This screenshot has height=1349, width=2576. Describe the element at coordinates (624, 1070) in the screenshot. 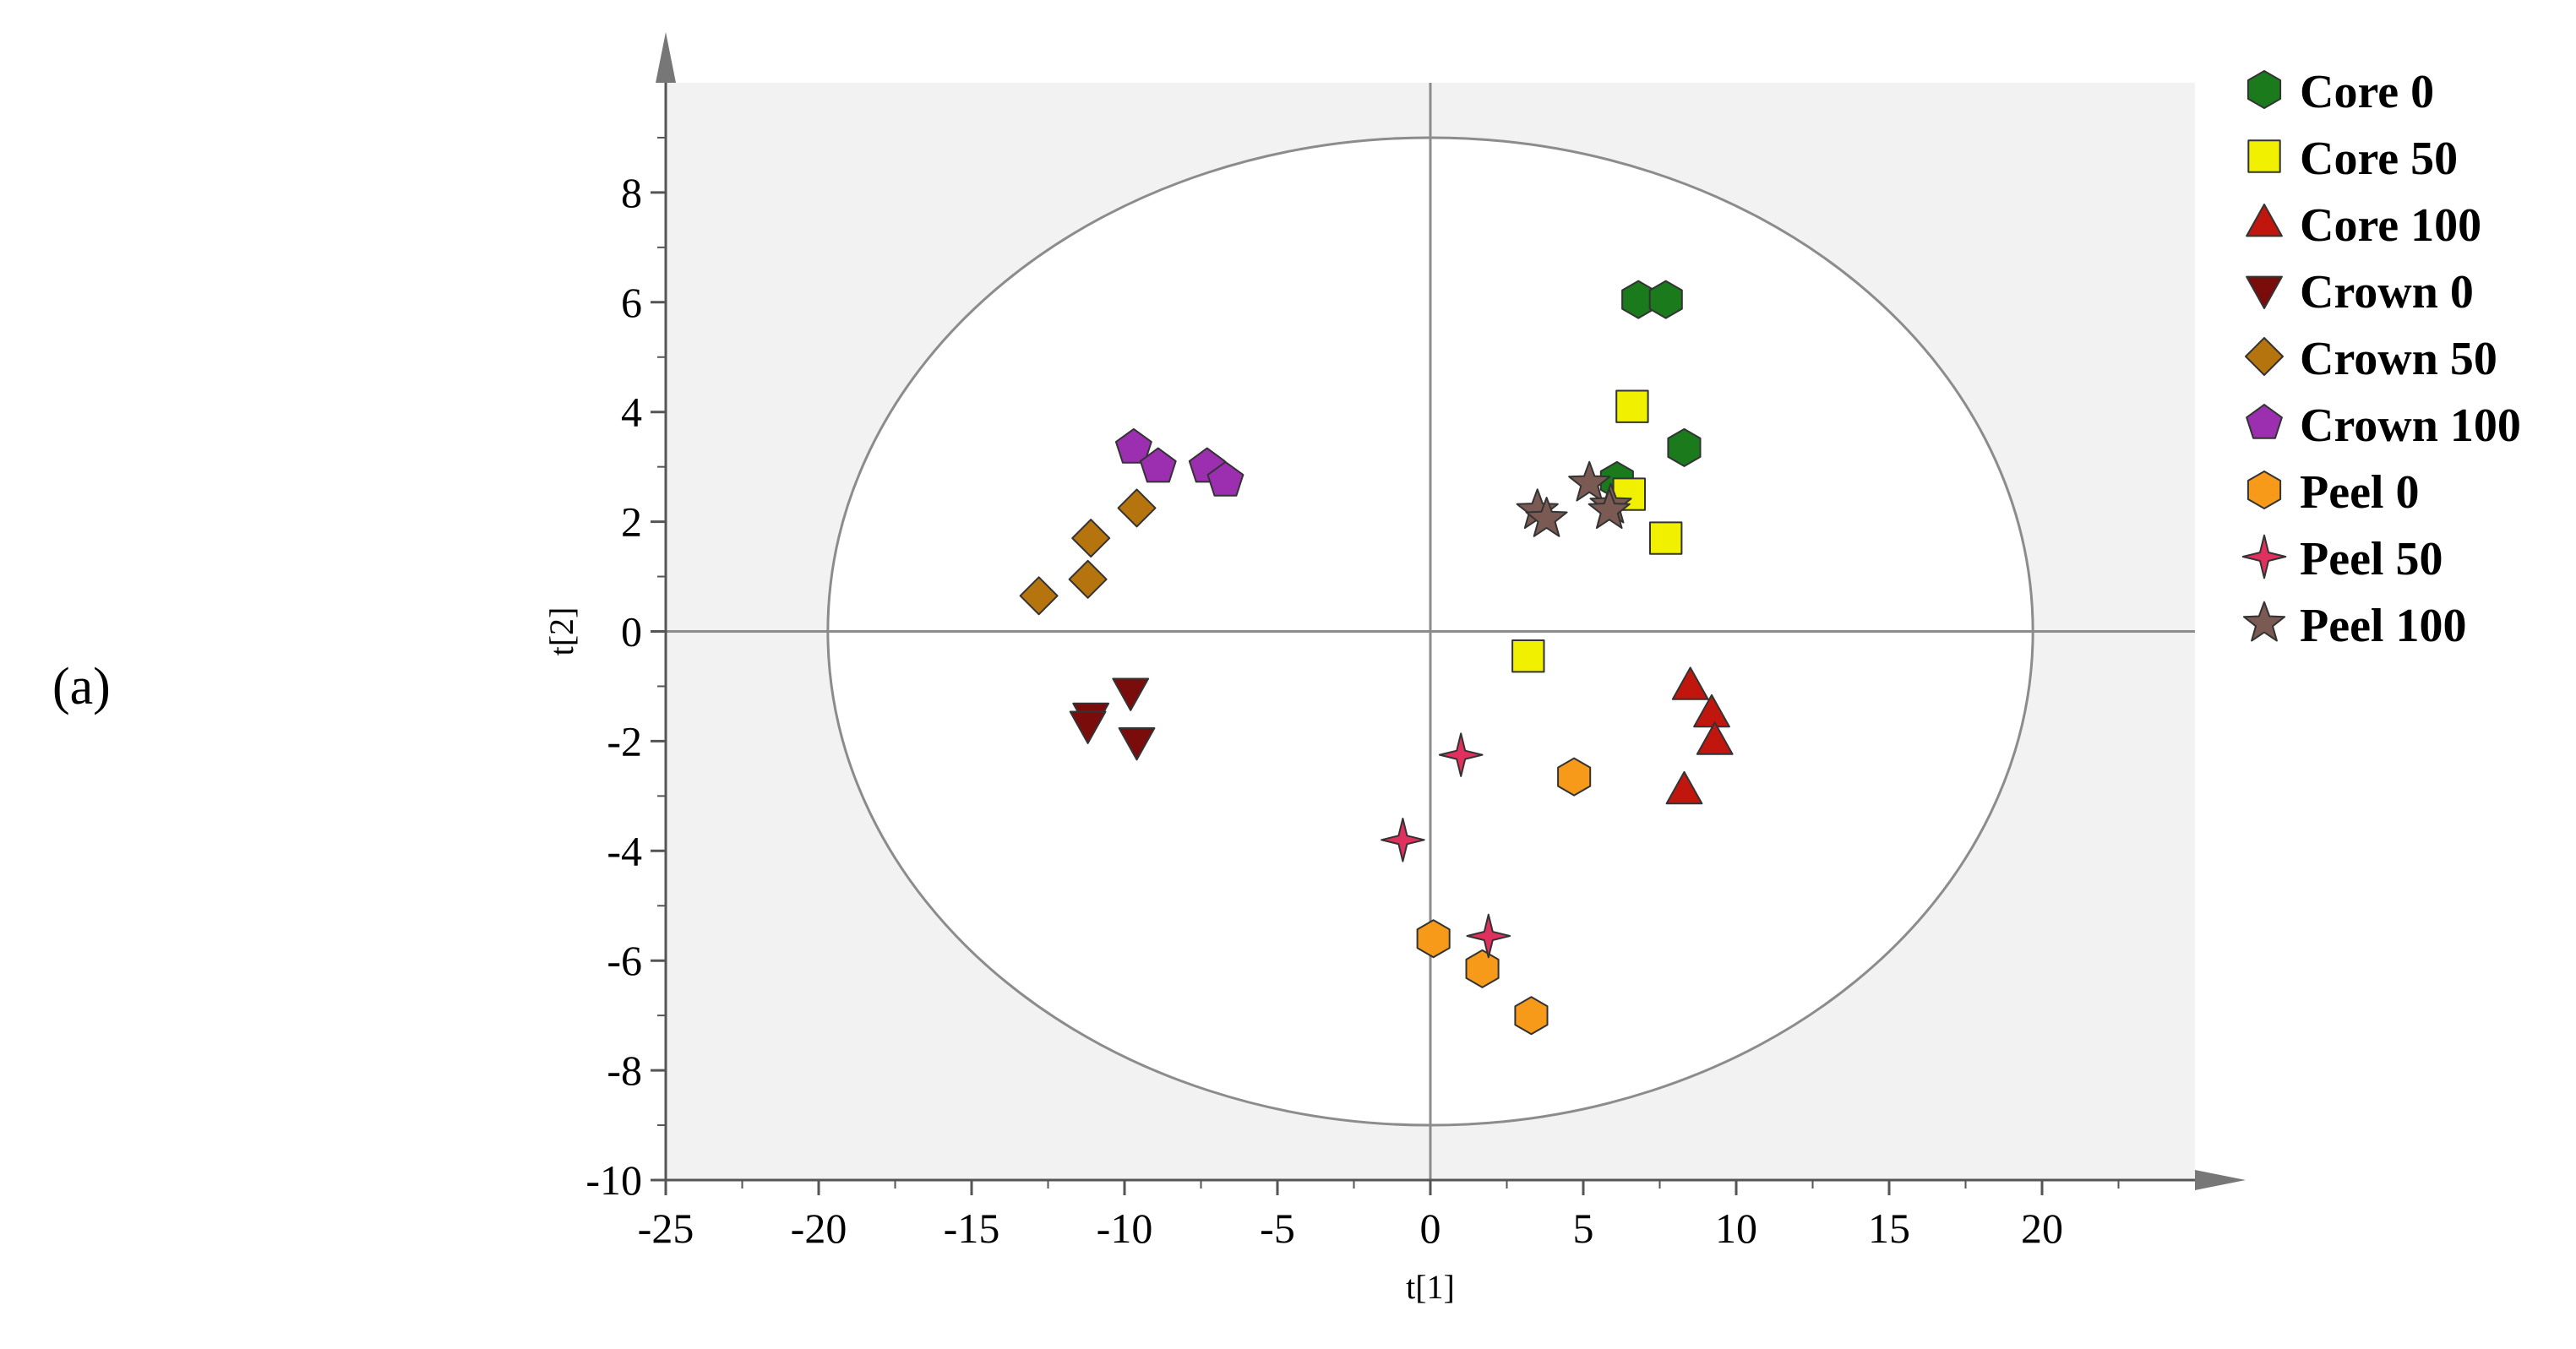

I see `y-tick-label: -8` at that location.